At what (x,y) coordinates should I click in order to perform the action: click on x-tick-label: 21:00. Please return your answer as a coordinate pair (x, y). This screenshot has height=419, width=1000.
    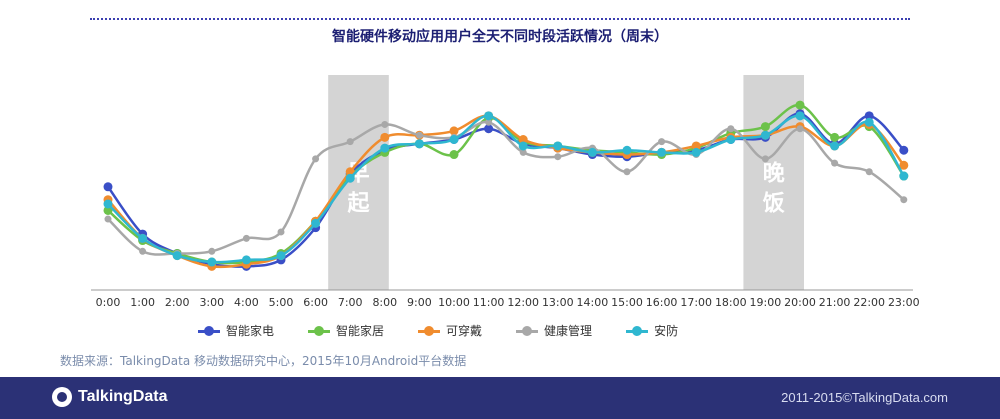
    Looking at the image, I should click on (835, 302).